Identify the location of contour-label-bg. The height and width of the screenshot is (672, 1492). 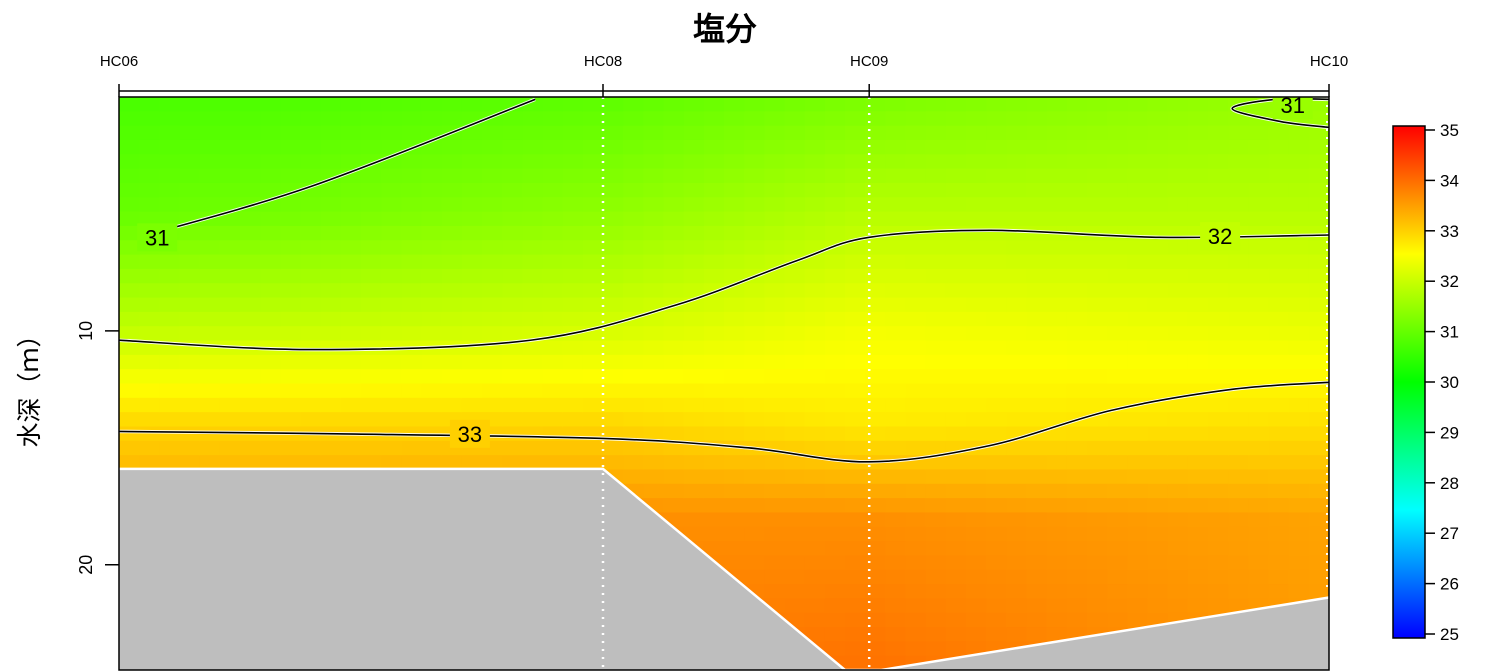
(157, 237).